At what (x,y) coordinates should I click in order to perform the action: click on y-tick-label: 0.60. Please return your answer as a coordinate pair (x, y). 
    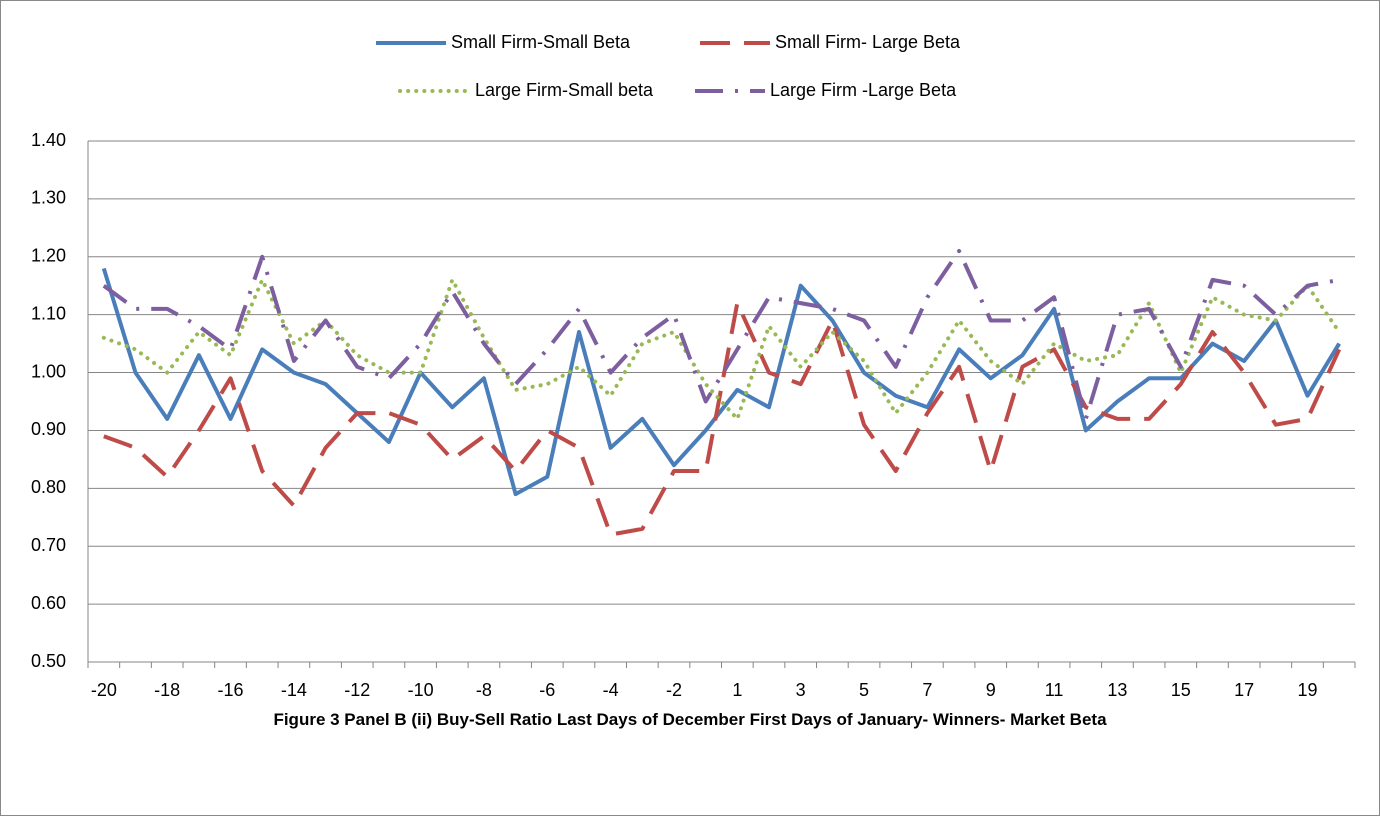
    Looking at the image, I should click on (48, 603).